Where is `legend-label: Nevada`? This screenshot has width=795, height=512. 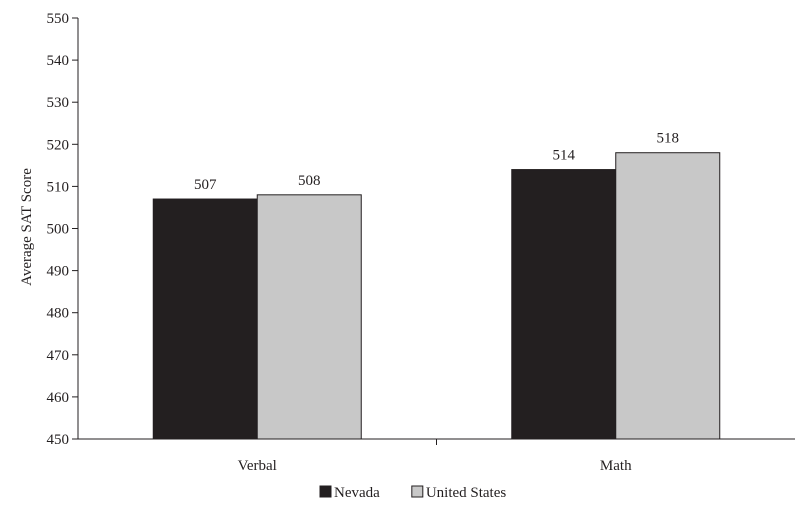
legend-label: Nevada is located at coordinates (357, 493).